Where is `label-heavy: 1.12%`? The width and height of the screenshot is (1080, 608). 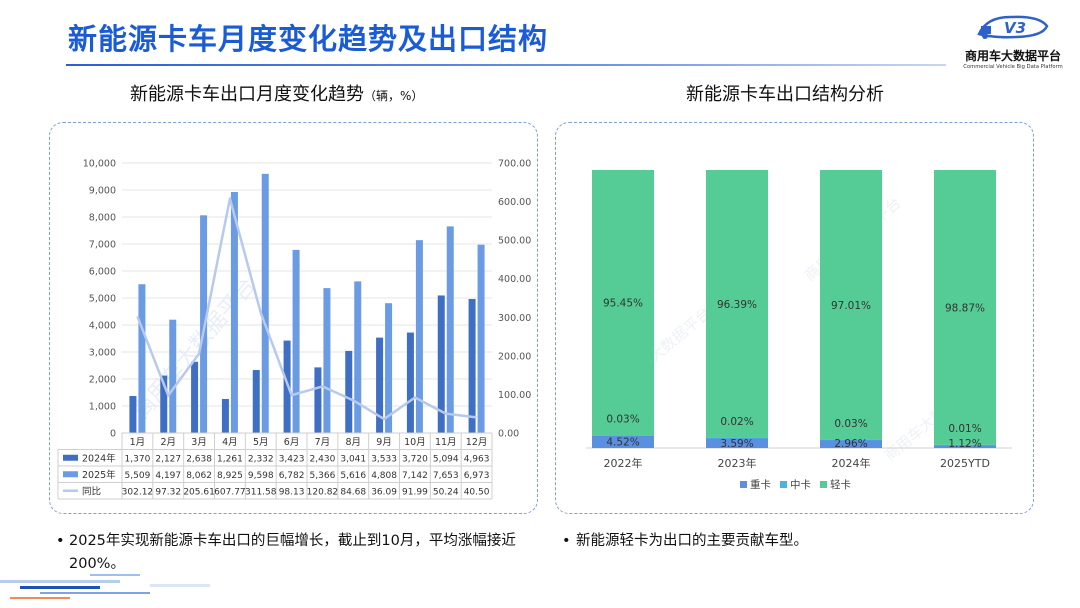 label-heavy: 1.12% is located at coordinates (964, 444).